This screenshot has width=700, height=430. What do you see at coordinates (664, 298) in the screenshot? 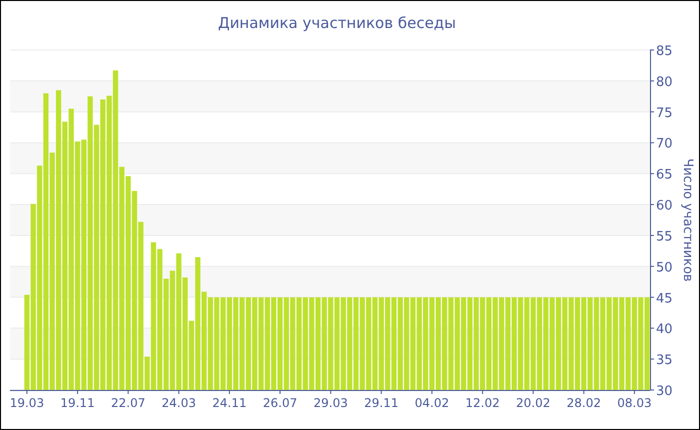
I see `y-tick-label: 45` at bounding box center [664, 298].